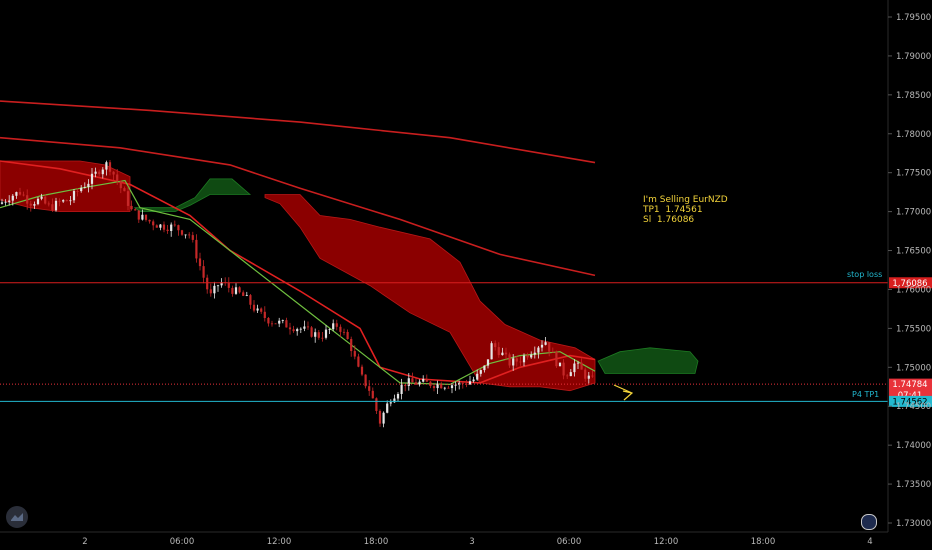 This screenshot has height=550, width=932. What do you see at coordinates (685, 200) in the screenshot?
I see `annotation-line-1: I'm Selling EurNZD` at bounding box center [685, 200].